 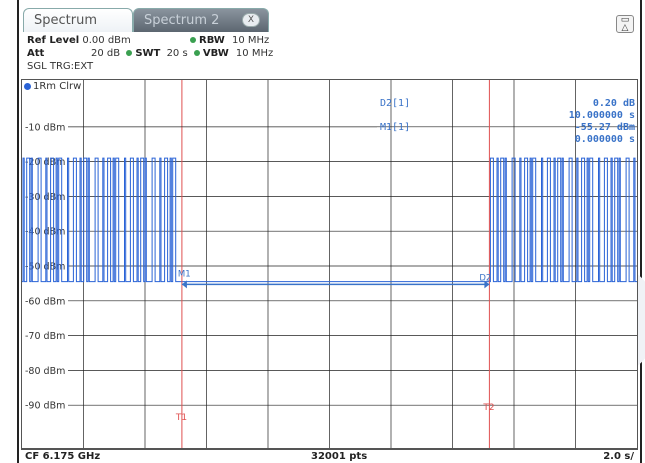 What do you see at coordinates (45, 406) in the screenshot?
I see `y-axis-label: -90 dBm` at bounding box center [45, 406].